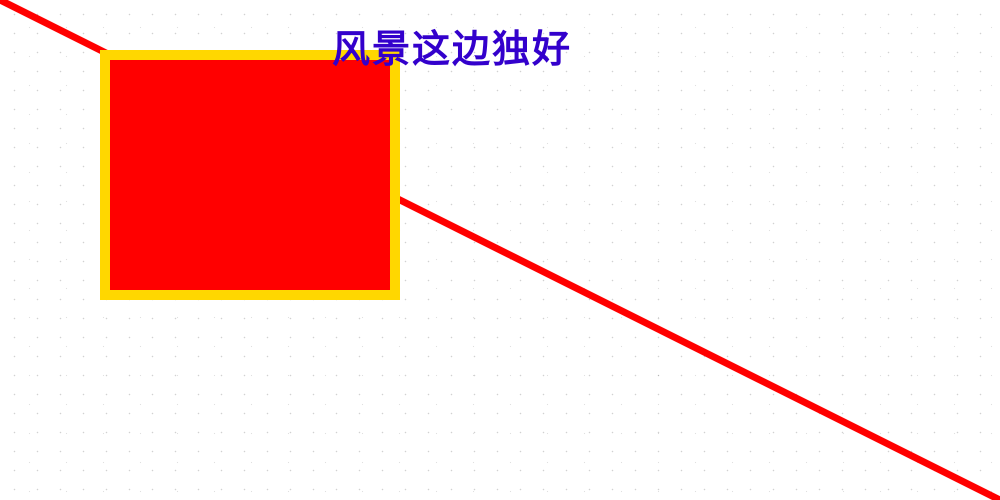 This screenshot has width=1000, height=500. I want to click on caption-text: 风景这边独好, so click(452, 48).